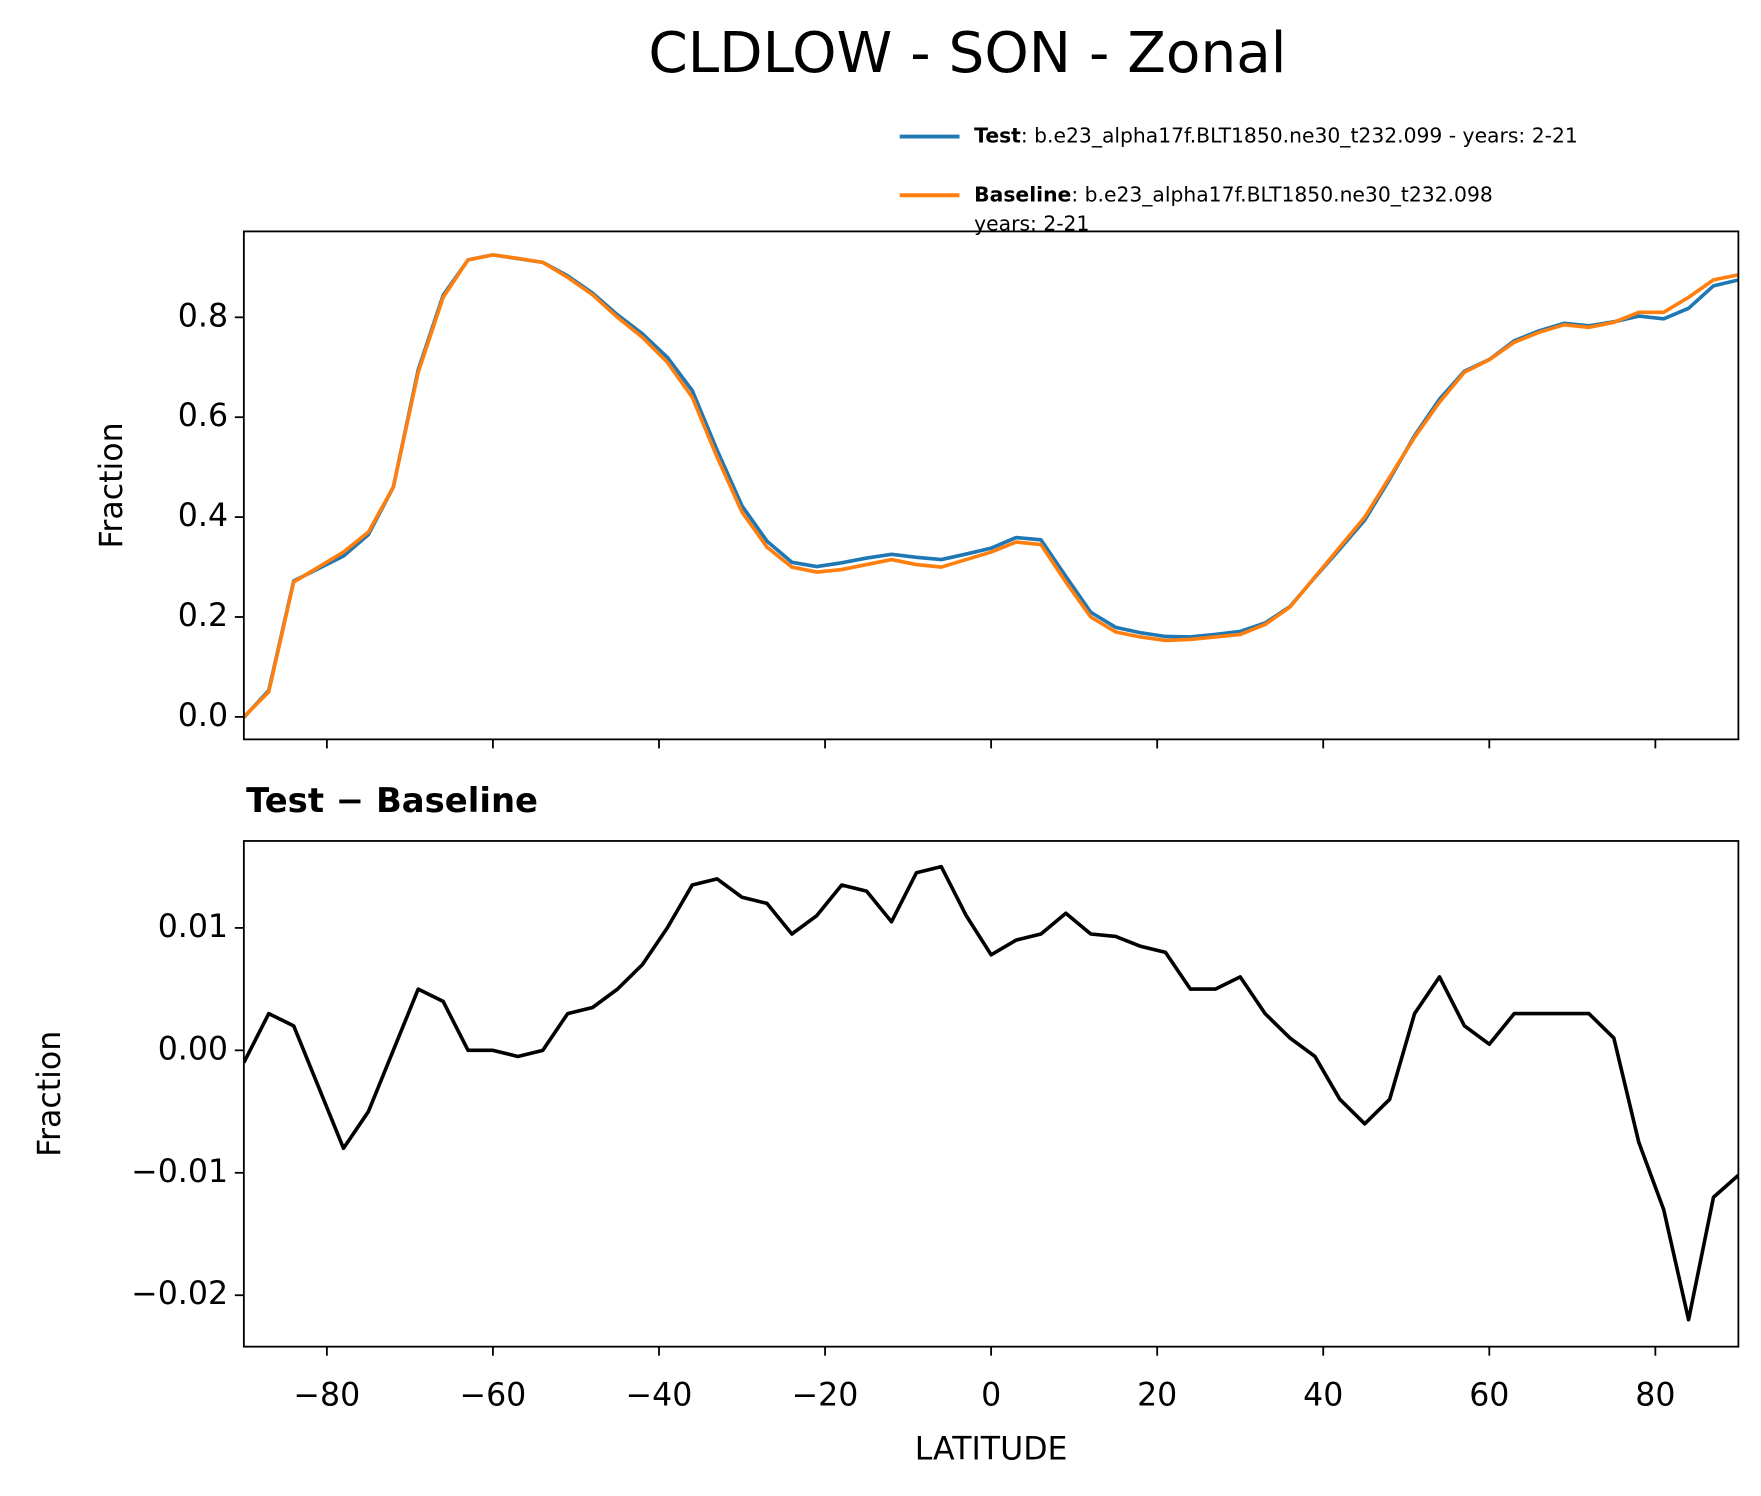  What do you see at coordinates (179, 1294) in the screenshot?
I see `y-tick-label: −0.02` at bounding box center [179, 1294].